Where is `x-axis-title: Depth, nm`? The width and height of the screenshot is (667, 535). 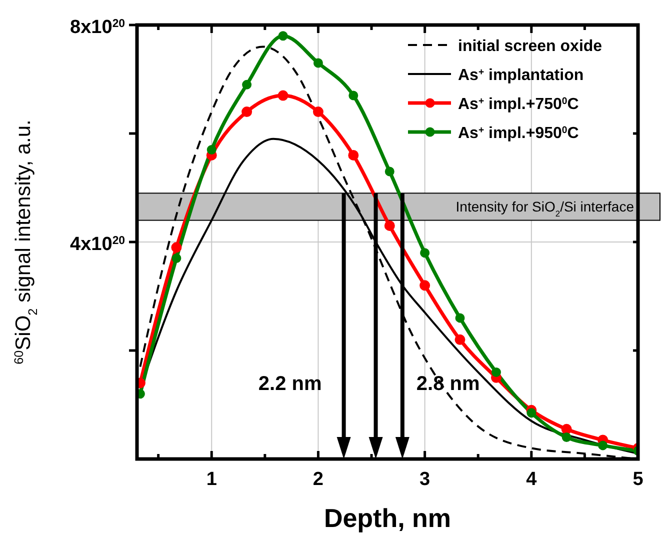 x-axis-title: Depth, nm is located at coordinates (388, 518).